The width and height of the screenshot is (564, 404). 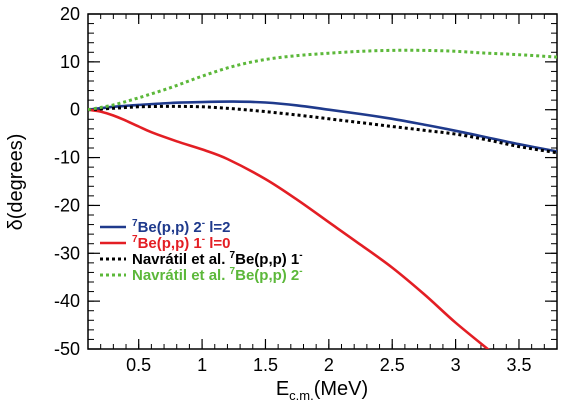 What do you see at coordinates (67, 253) in the screenshot?
I see `y-tick-label: -30` at bounding box center [67, 253].